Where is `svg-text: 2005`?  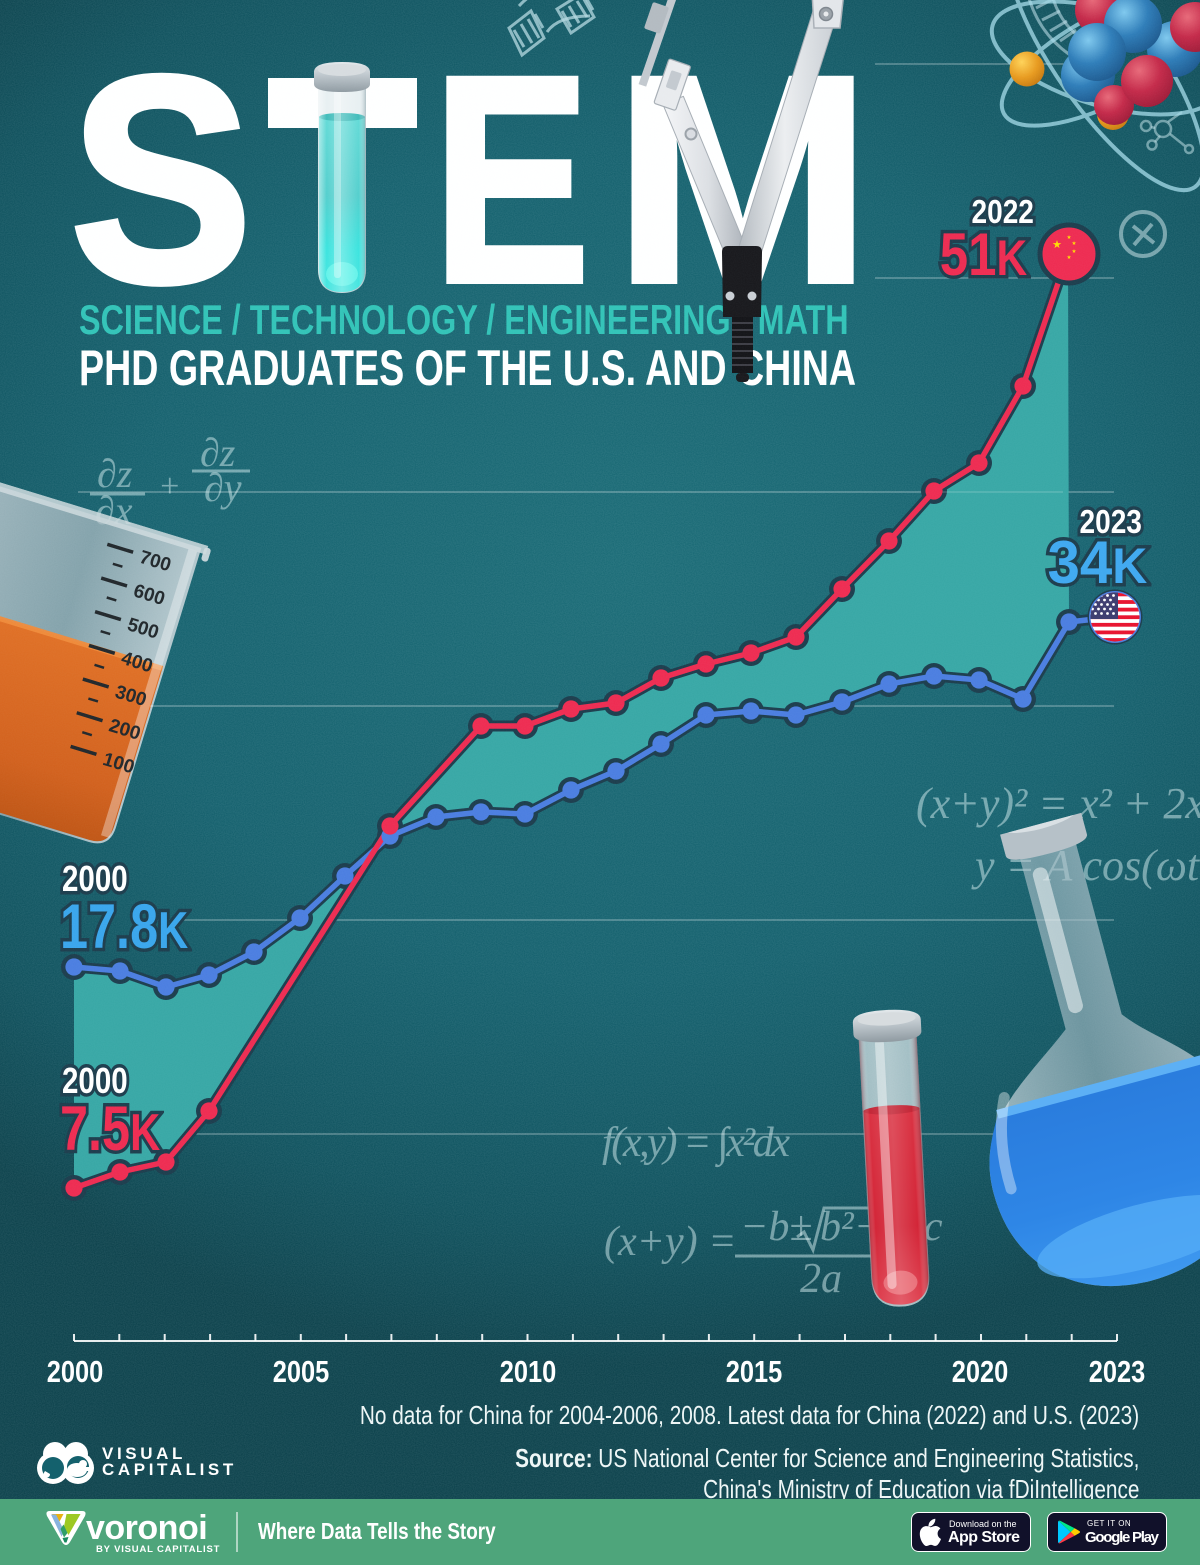 svg-text: 2005 is located at coordinates (301, 1372).